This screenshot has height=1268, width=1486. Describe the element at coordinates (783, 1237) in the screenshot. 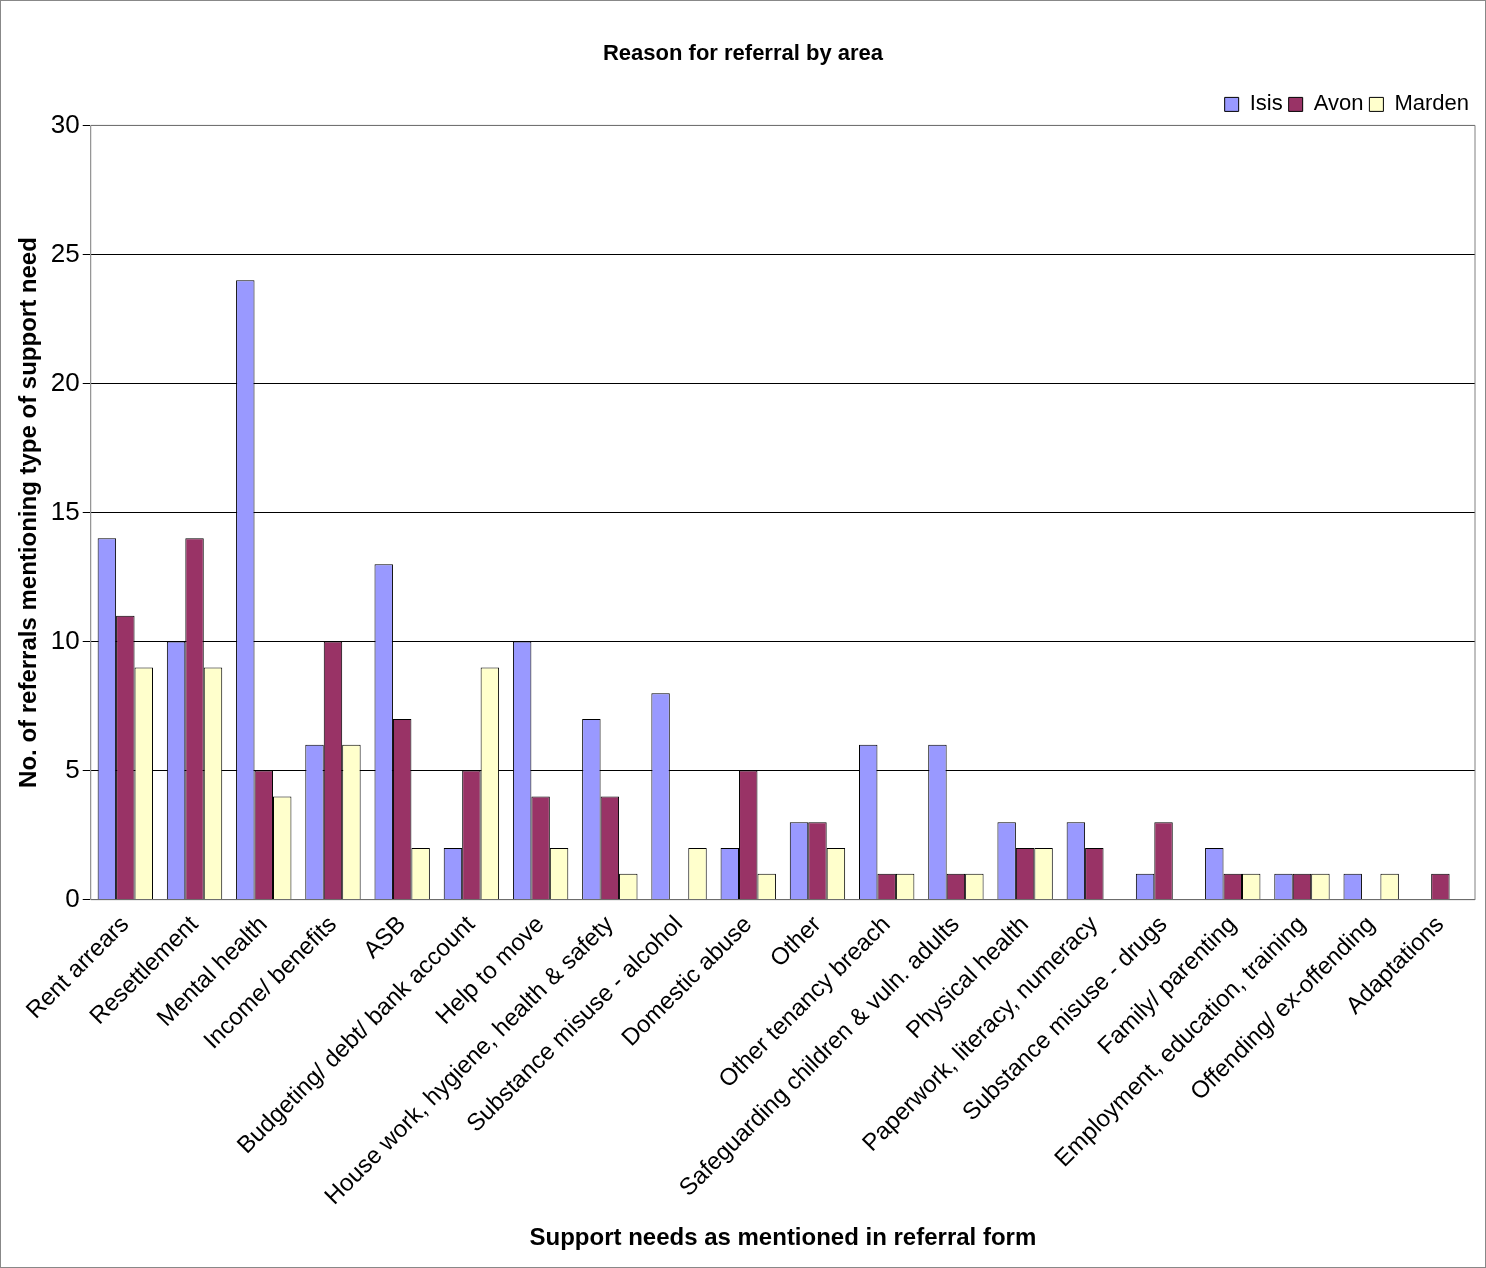

I see `x-axis-title: Support needs as mentioned in referral form` at that location.